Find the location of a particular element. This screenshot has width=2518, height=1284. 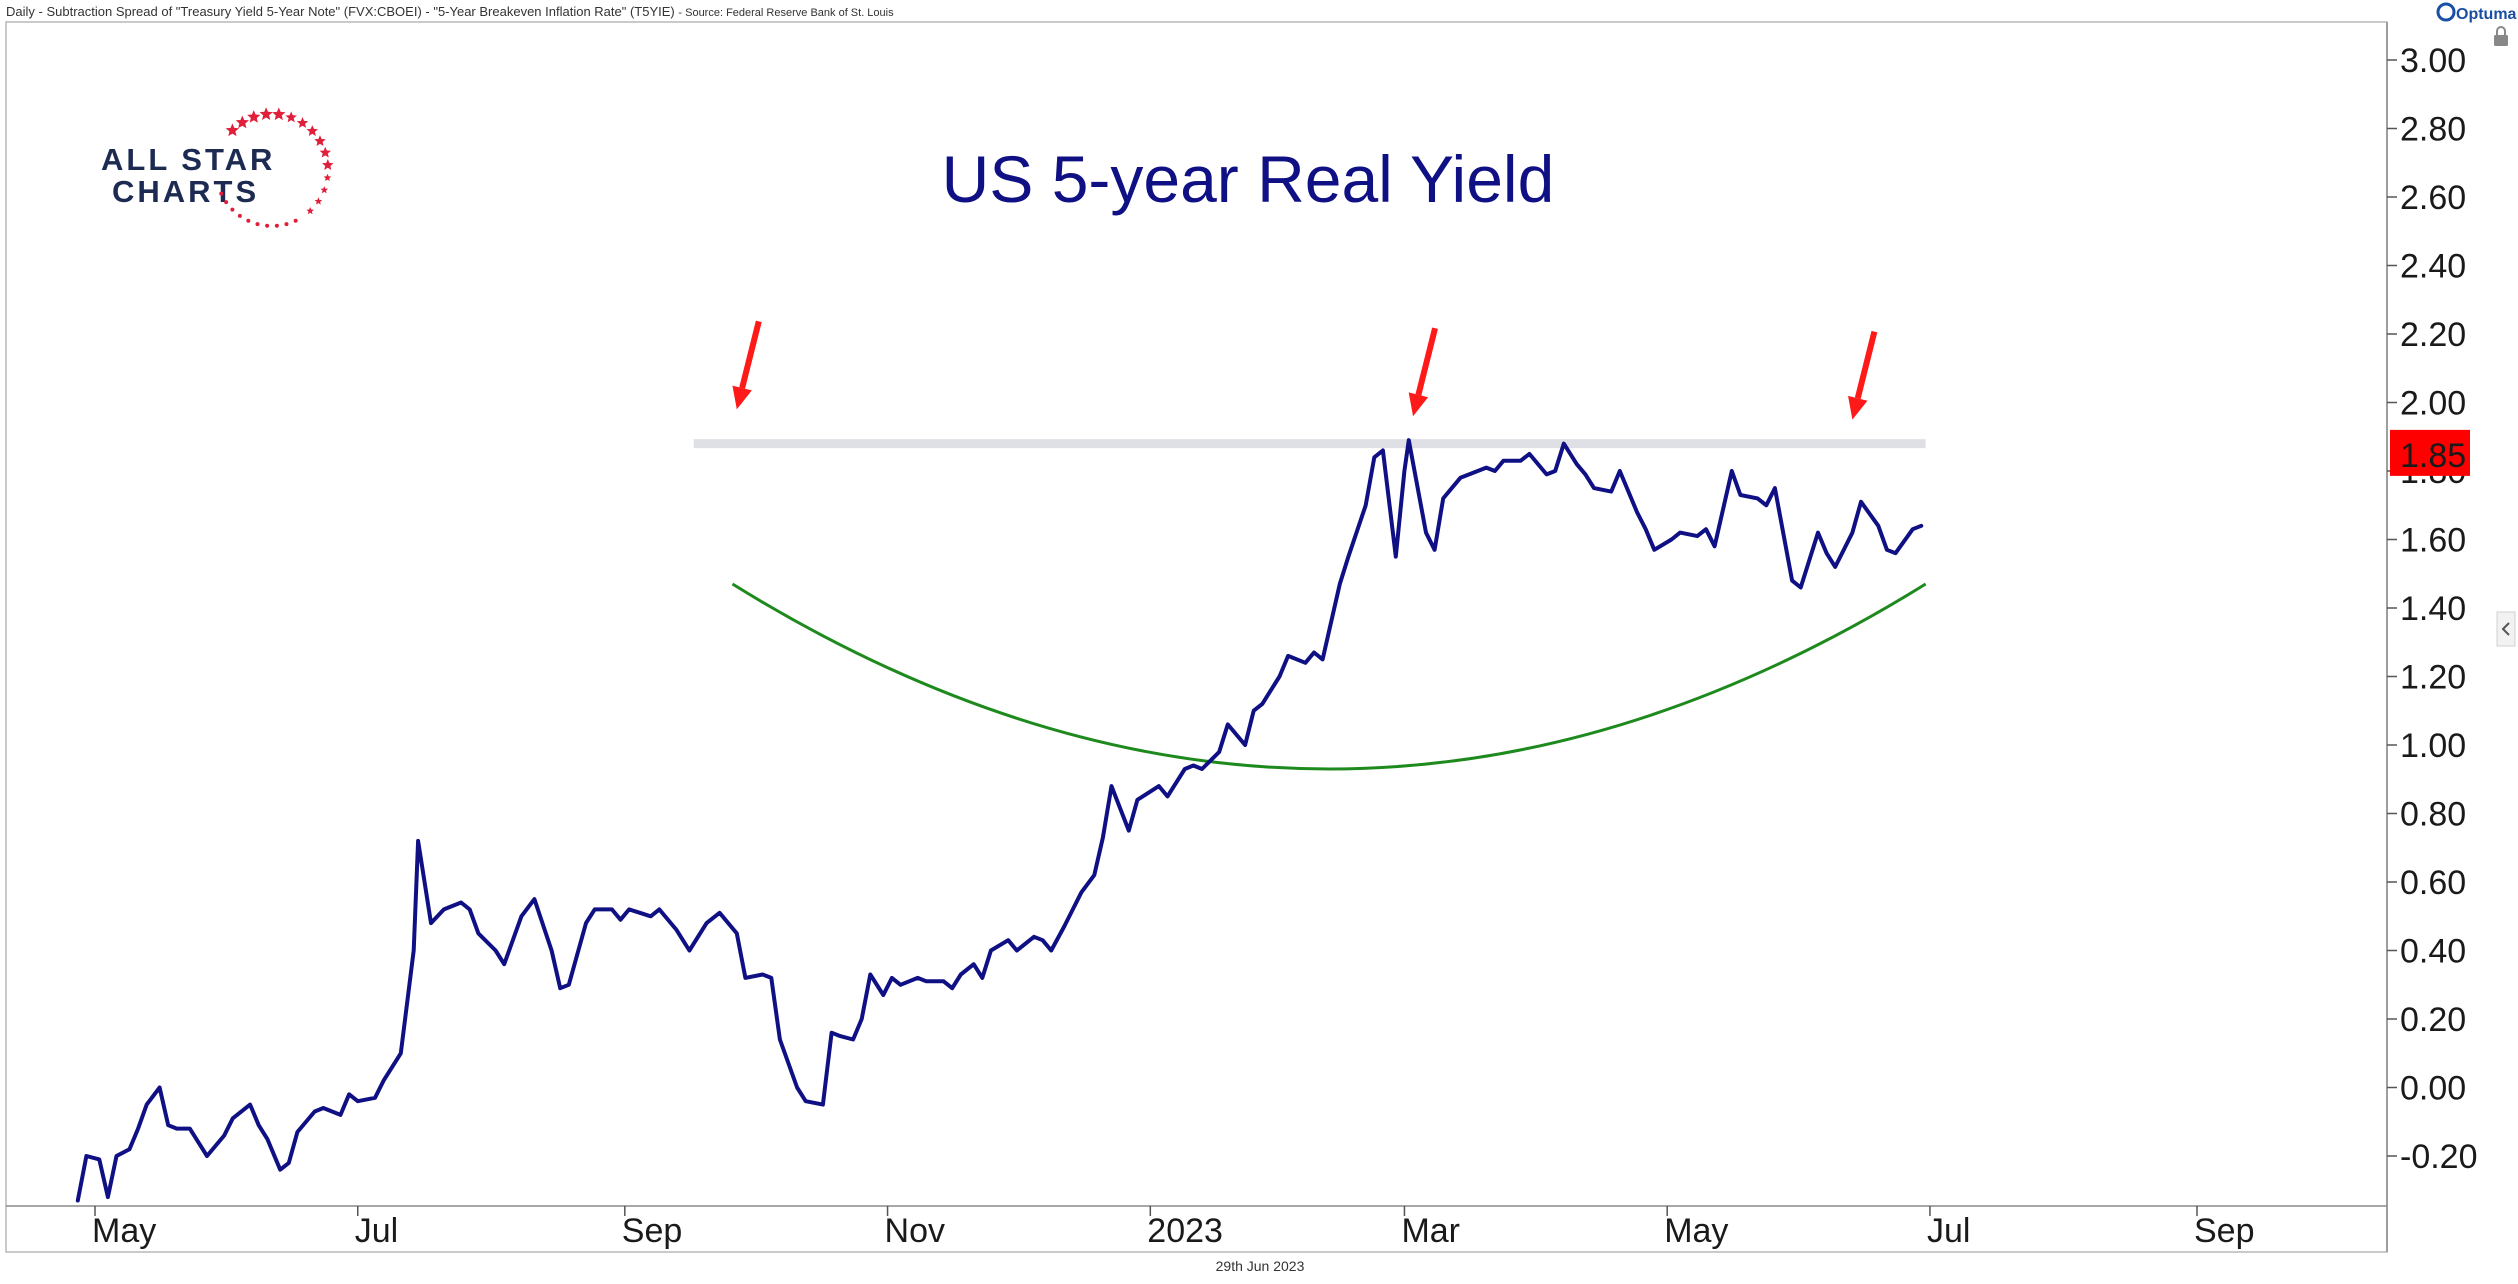

optuma-logo: Optuma is located at coordinates (2476, 12).